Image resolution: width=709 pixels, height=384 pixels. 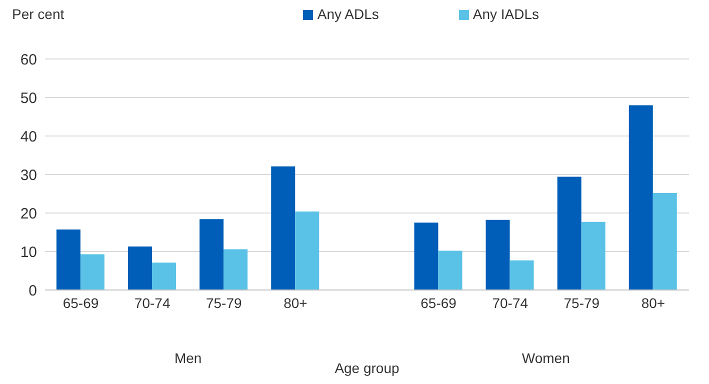 I want to click on text: Women, so click(x=545, y=358).